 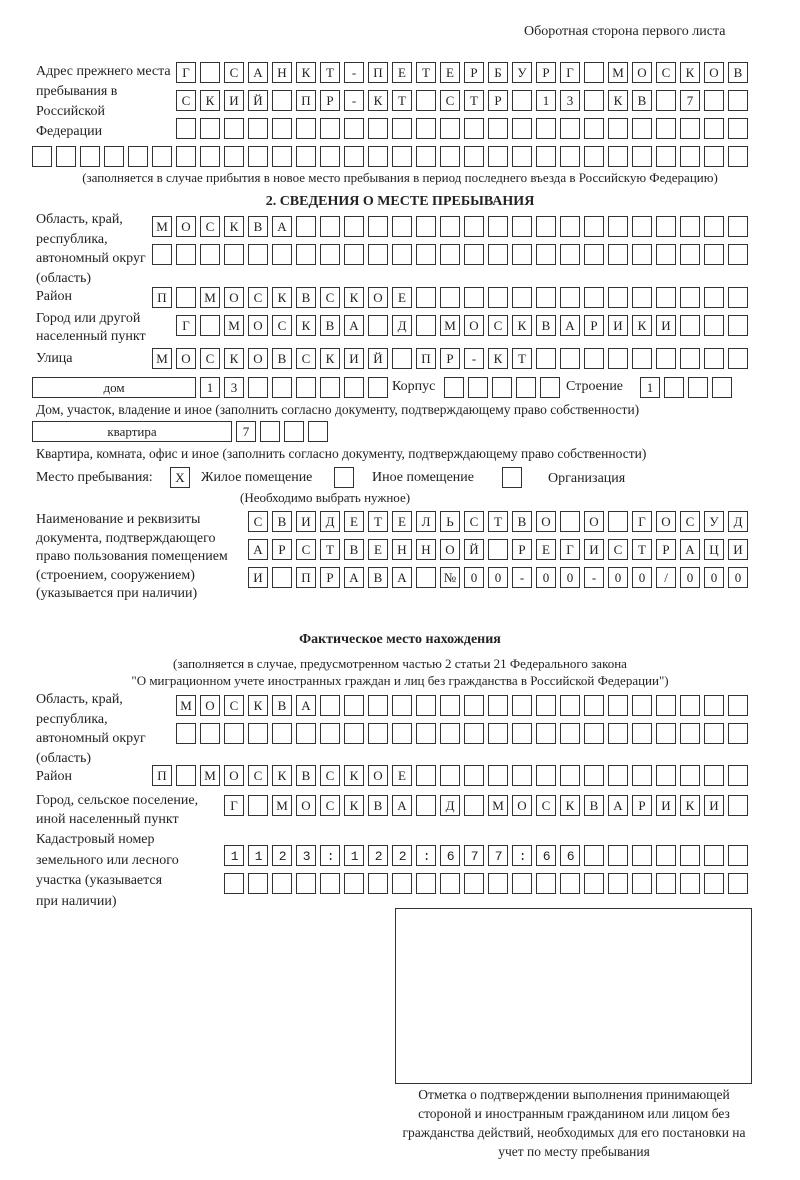 I want to click on district-cell: С, so click(x=258, y=297).